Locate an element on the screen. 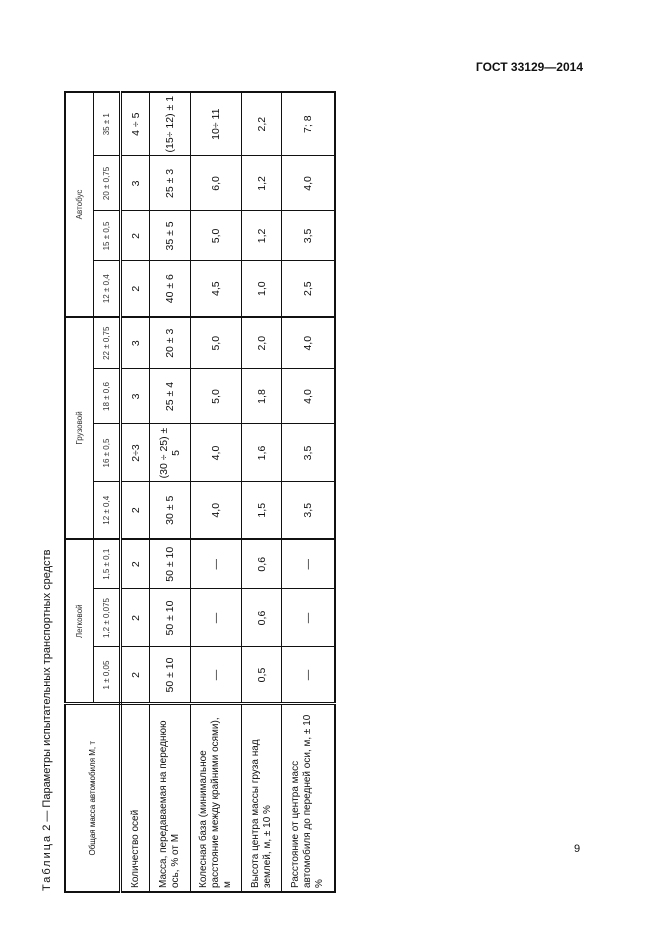 The height and width of the screenshot is (935, 661). table-cell: 7; 8 is located at coordinates (308, 123).